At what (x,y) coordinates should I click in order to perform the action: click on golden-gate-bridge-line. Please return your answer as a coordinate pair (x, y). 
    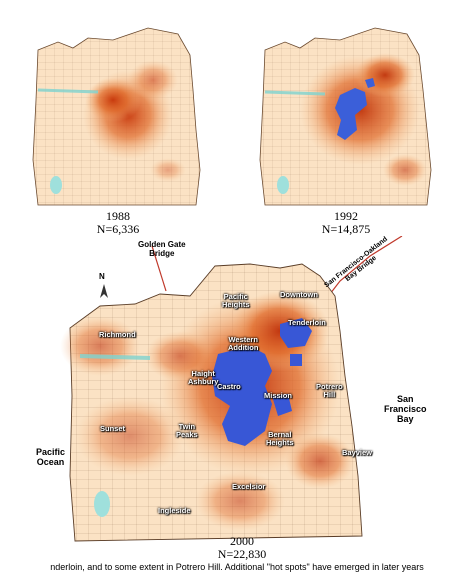
    Looking at the image, I should click on (159, 268).